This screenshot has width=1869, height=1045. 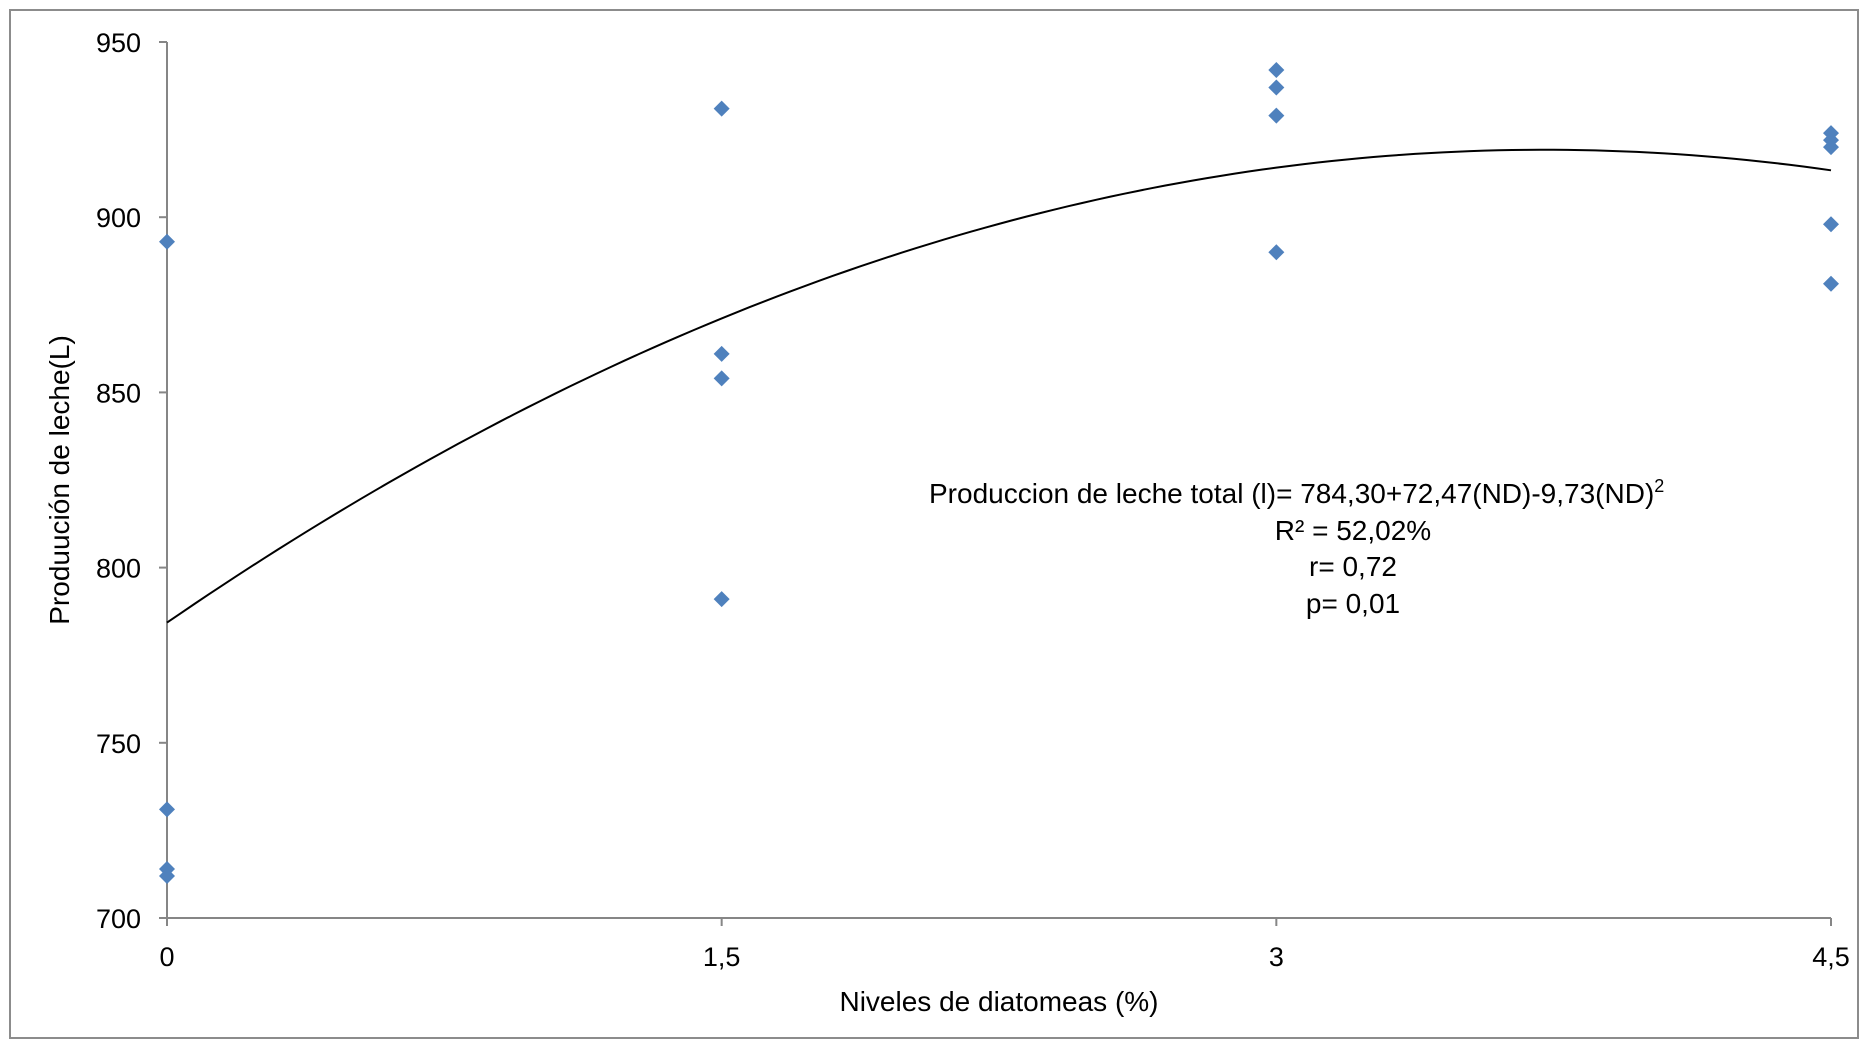 What do you see at coordinates (1831, 957) in the screenshot?
I see `x-tick-label: 4,5` at bounding box center [1831, 957].